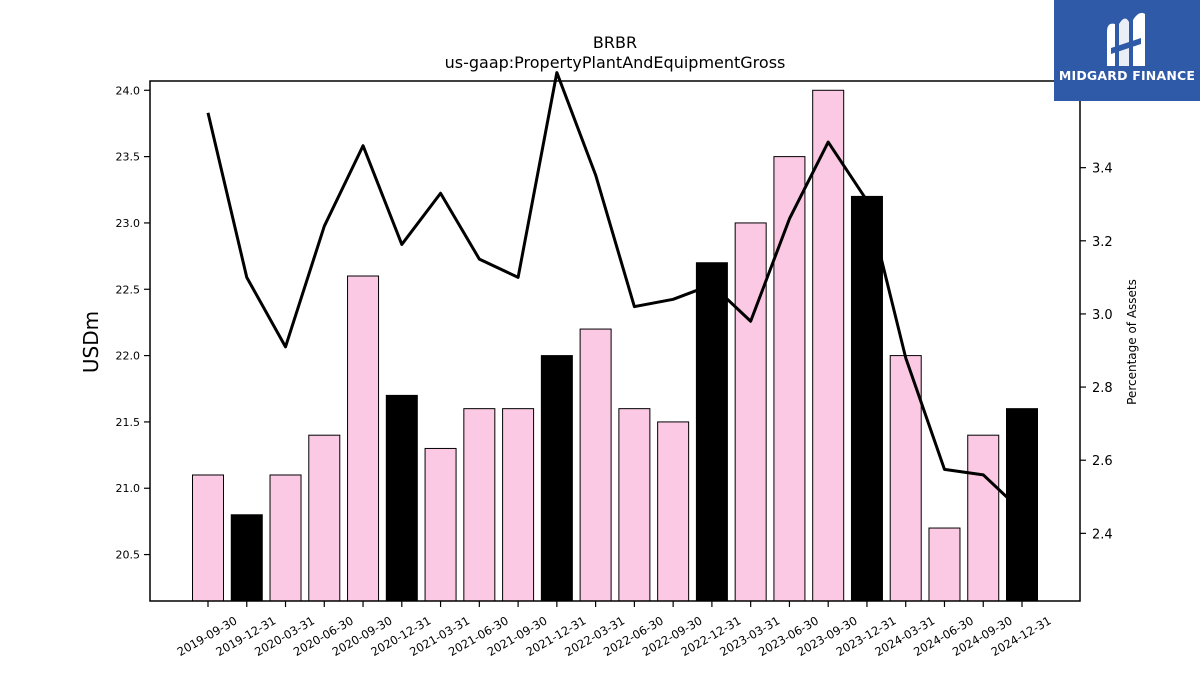  I want to click on y2-tick-label: 3.4, so click(1102, 169).